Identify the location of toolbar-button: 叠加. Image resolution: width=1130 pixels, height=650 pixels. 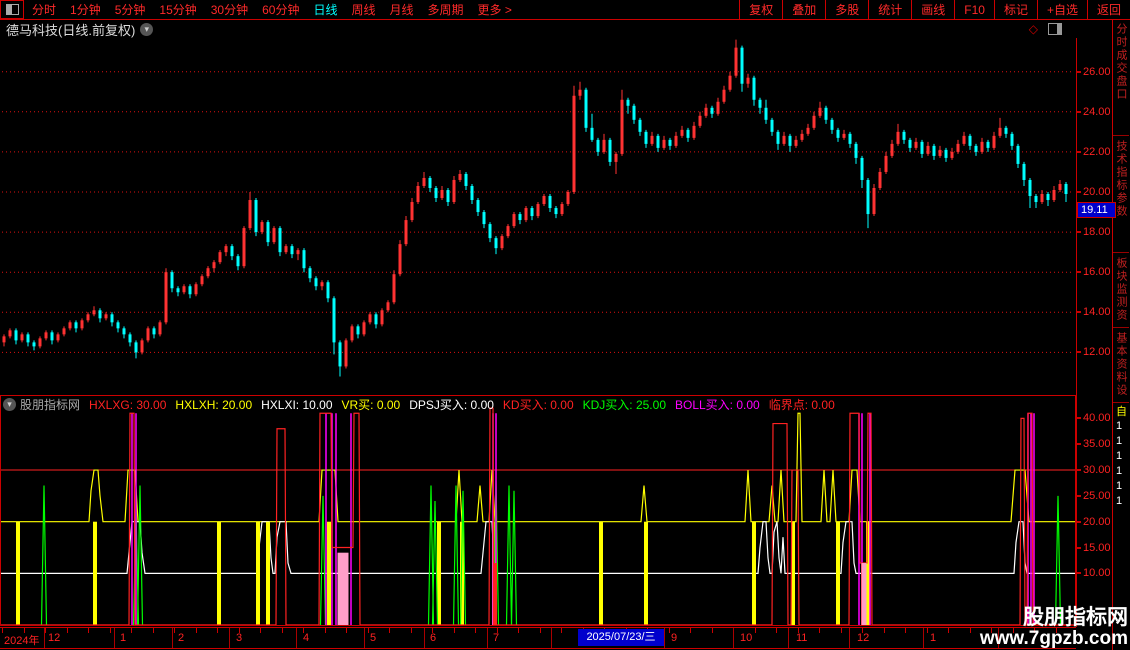
(803, 9).